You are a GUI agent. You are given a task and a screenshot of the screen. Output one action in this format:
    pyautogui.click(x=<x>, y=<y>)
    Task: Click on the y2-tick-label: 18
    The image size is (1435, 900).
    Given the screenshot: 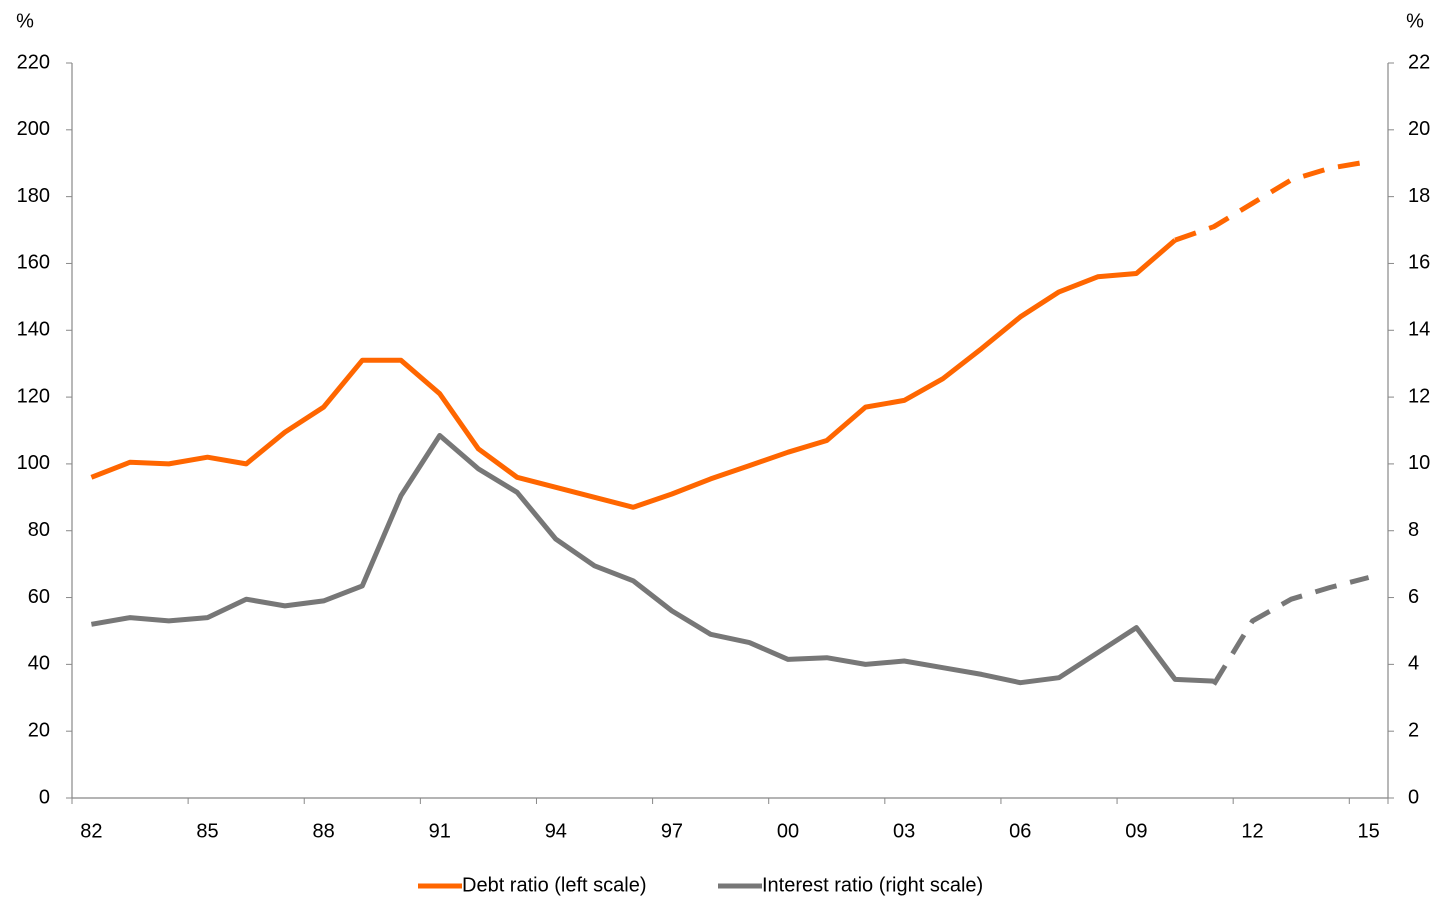 What is the action you would take?
    pyautogui.click(x=1419, y=196)
    